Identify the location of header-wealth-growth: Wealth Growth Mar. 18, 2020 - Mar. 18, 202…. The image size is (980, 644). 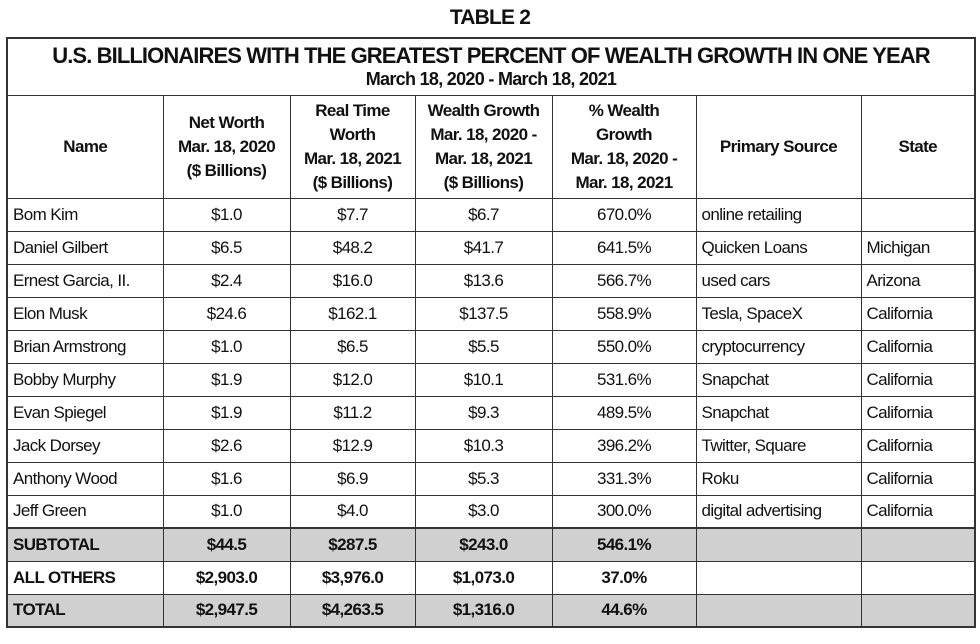
(483, 146).